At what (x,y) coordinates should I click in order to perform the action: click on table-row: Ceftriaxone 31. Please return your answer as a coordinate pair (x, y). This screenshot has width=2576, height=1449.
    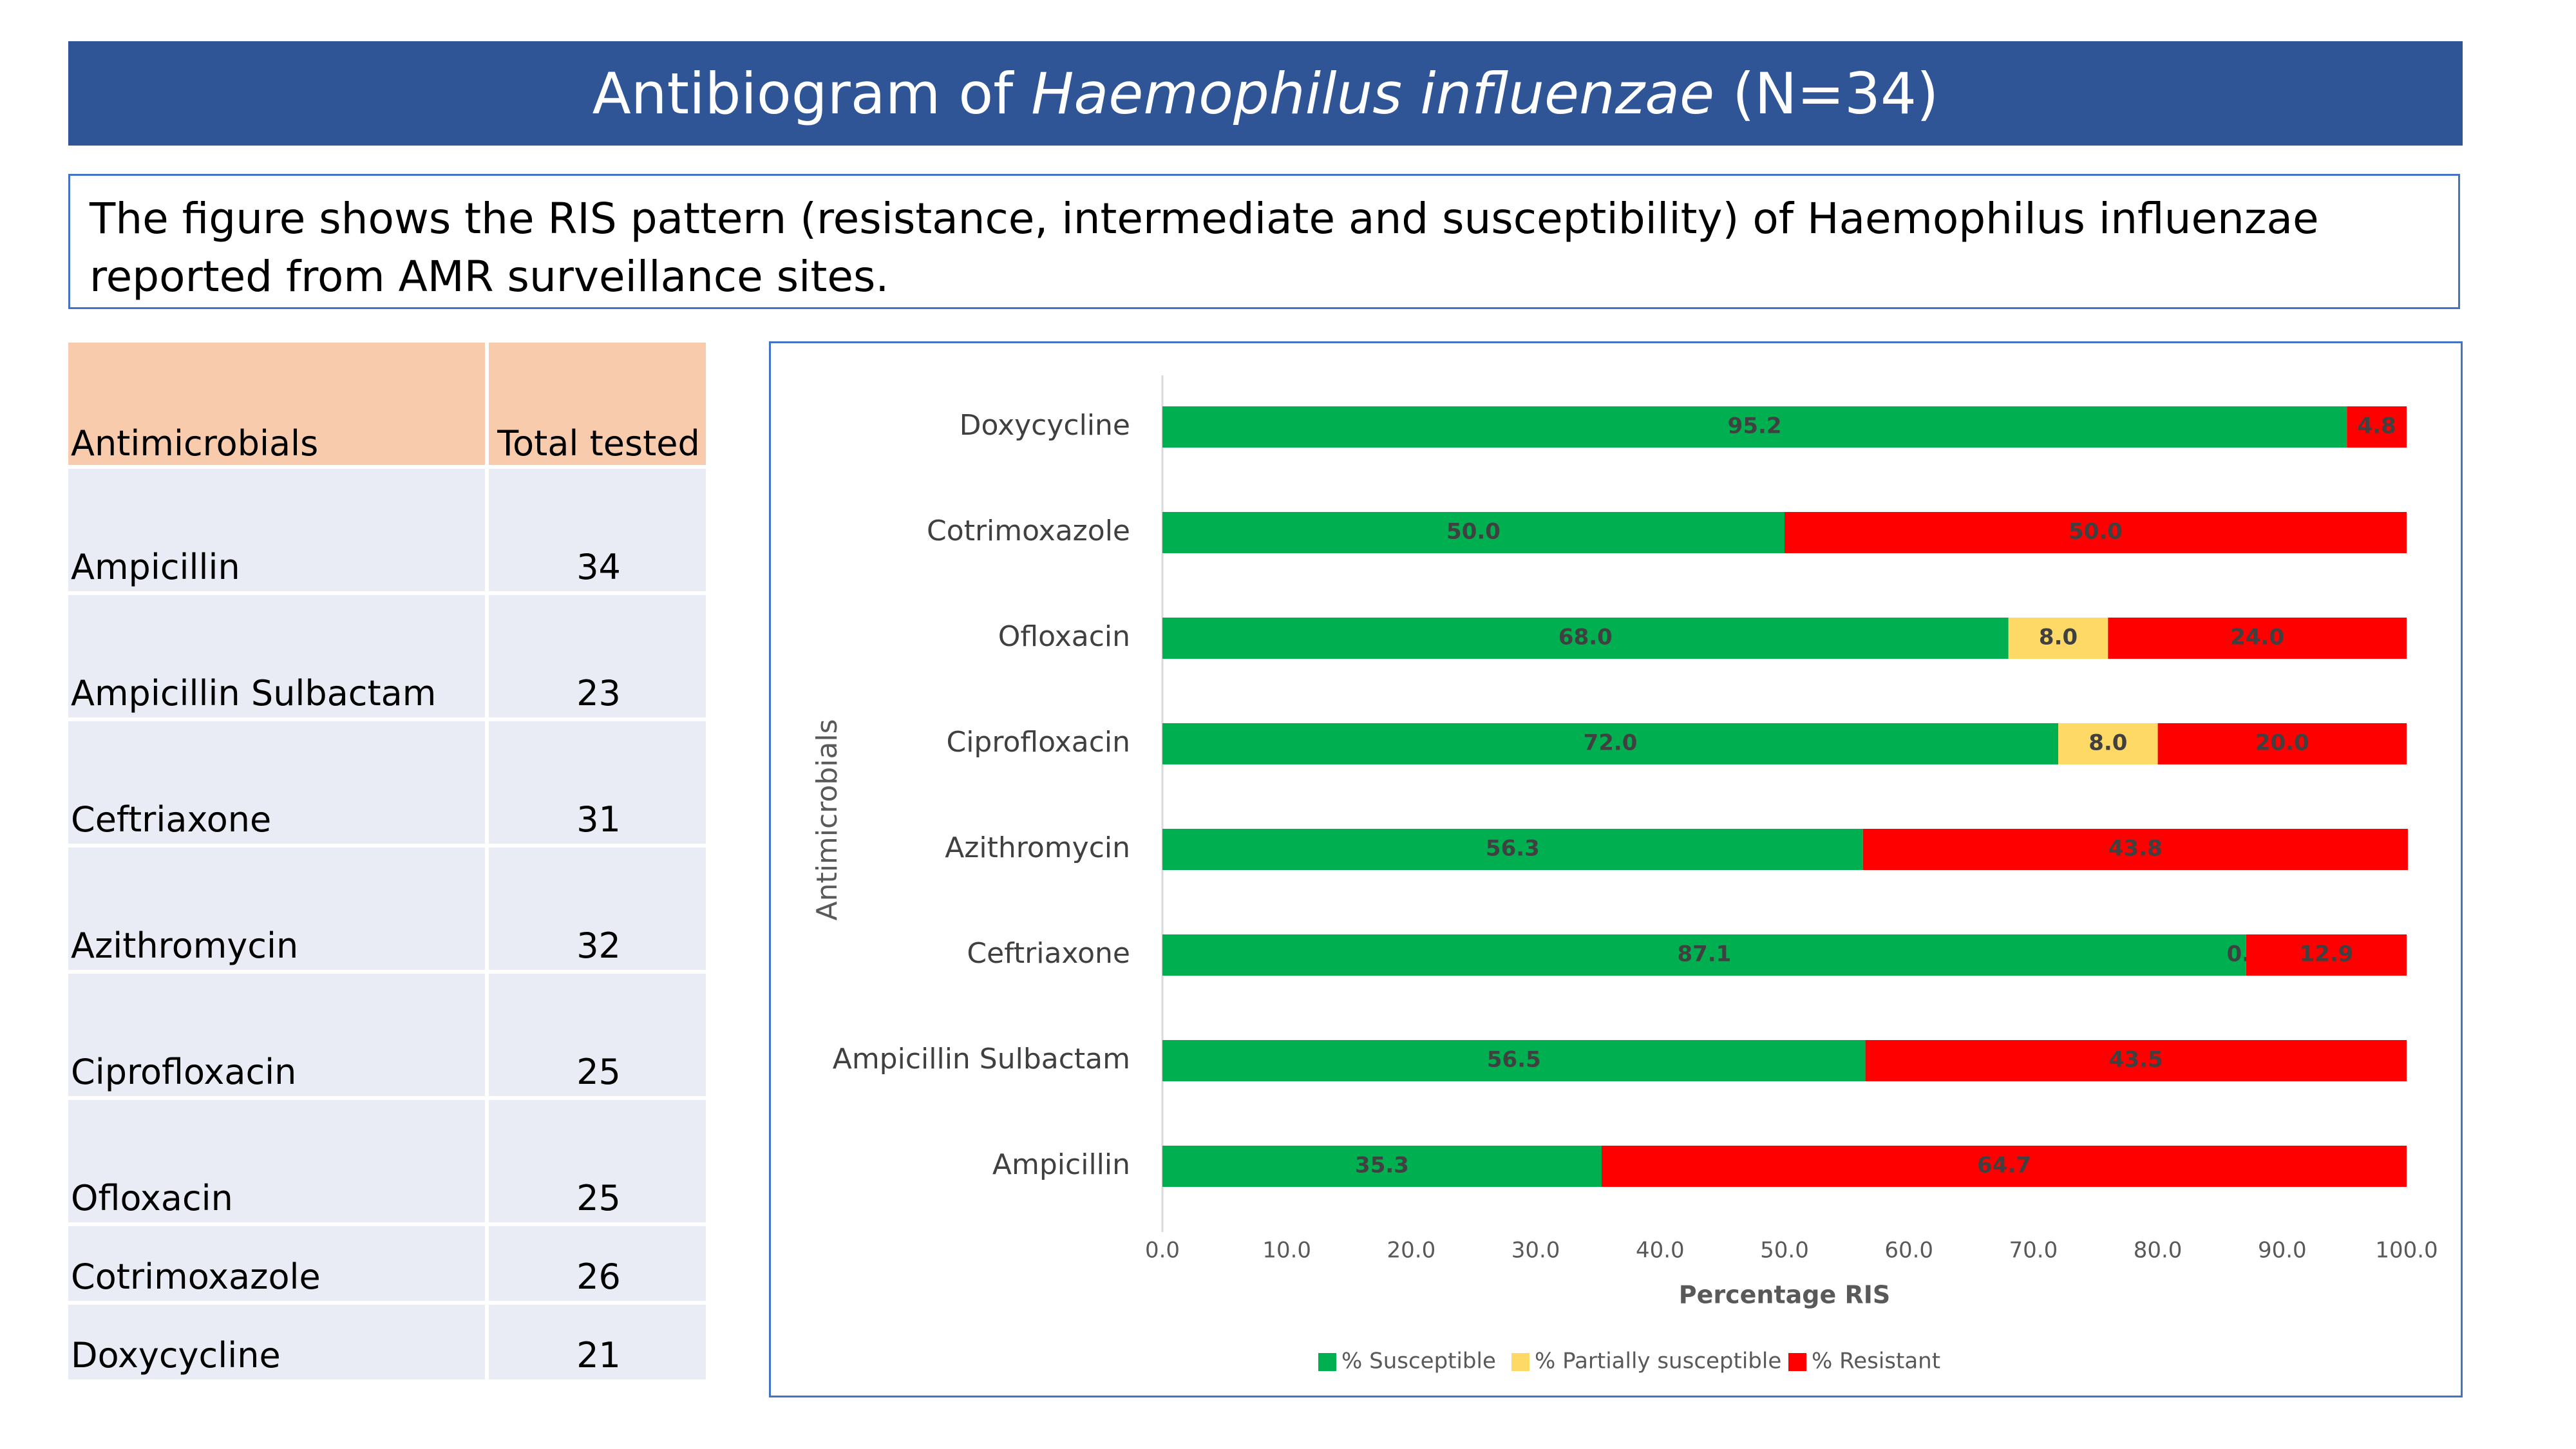
    Looking at the image, I should click on (387, 781).